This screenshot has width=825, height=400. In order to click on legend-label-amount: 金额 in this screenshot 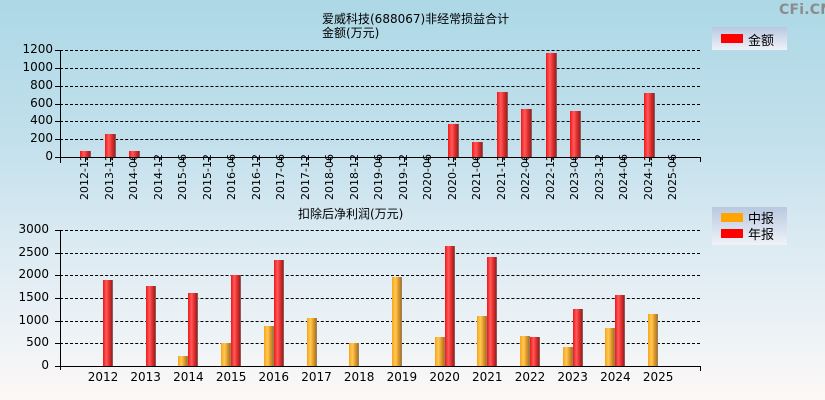, I will do `click(761, 41)`.